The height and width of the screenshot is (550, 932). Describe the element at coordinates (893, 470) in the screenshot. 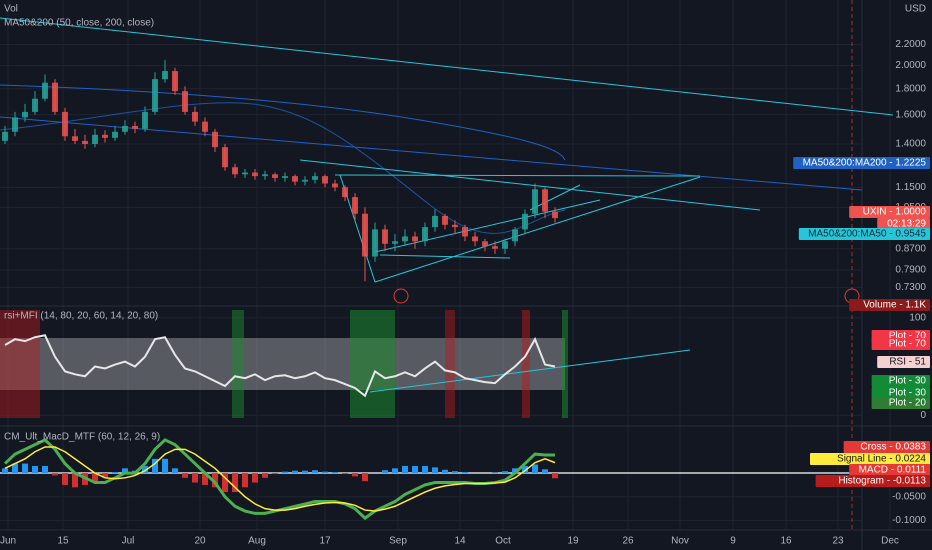

I see `price-label: MACD - 0.0111` at that location.